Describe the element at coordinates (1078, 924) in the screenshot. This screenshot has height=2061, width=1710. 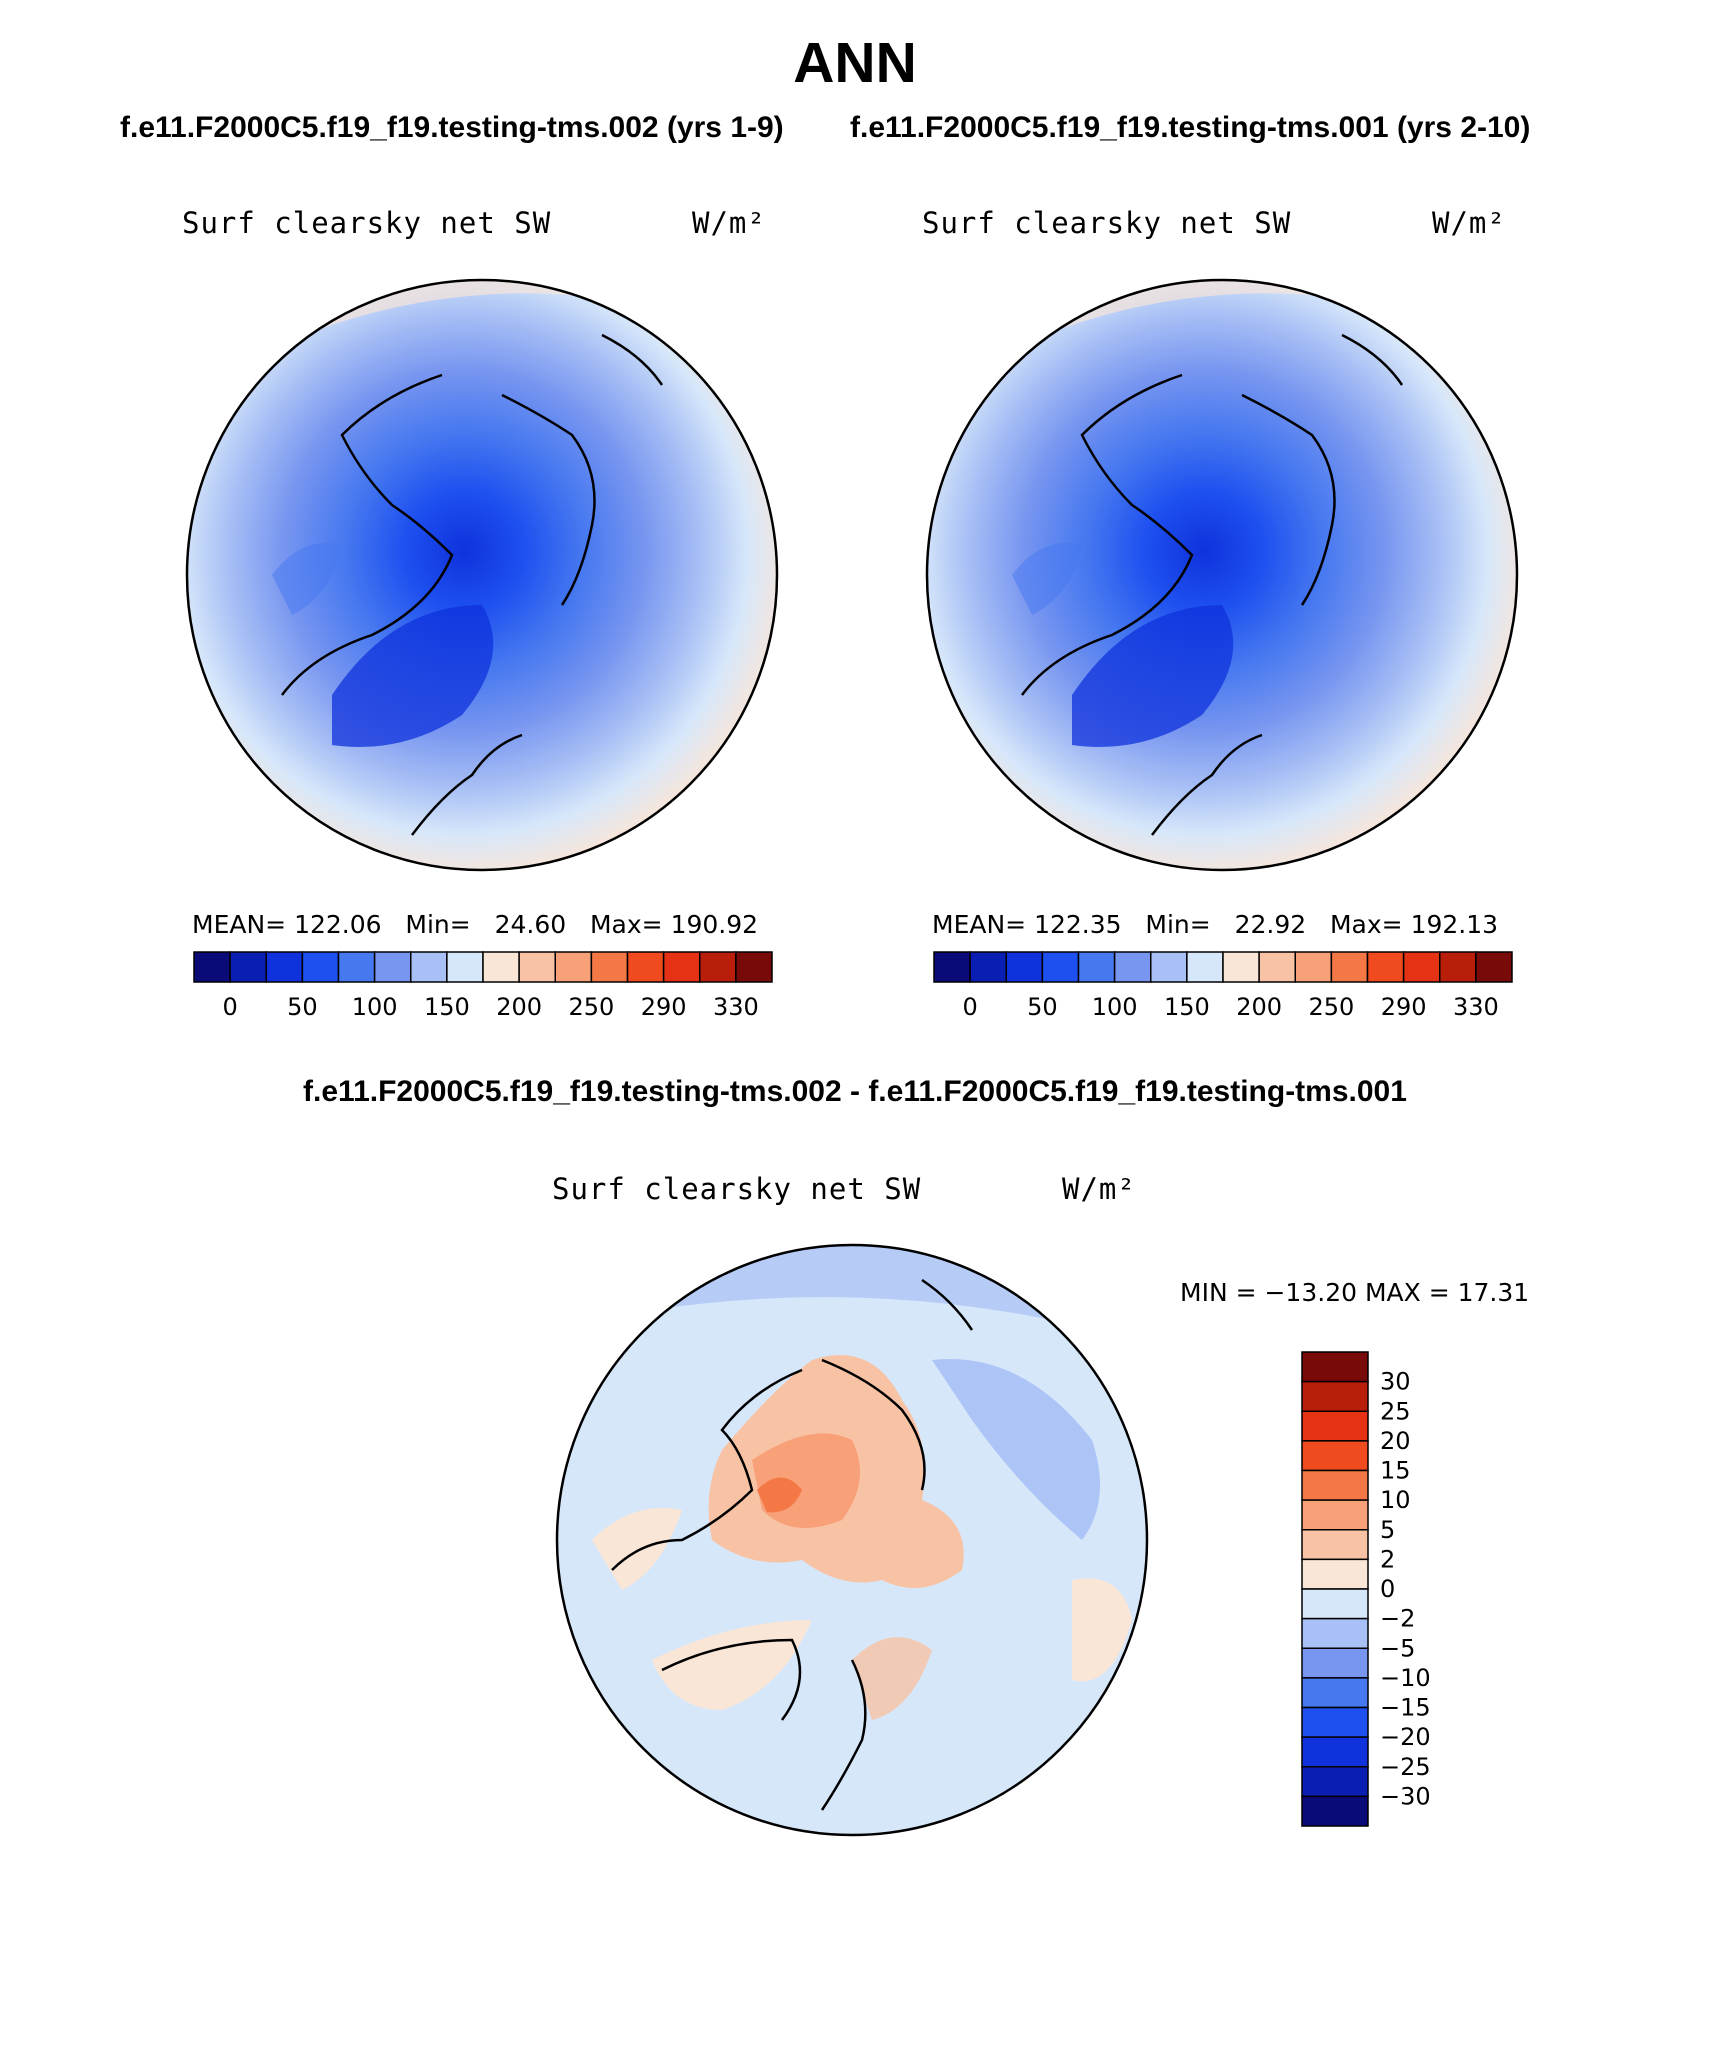
I see `panel-b-mean: 122.35` at that location.